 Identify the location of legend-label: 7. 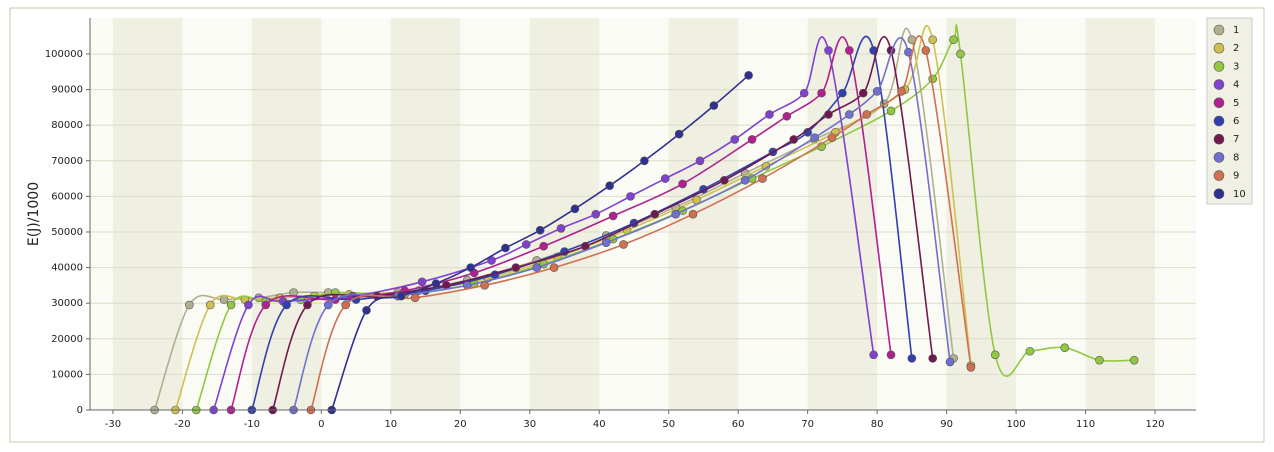
(1236, 139).